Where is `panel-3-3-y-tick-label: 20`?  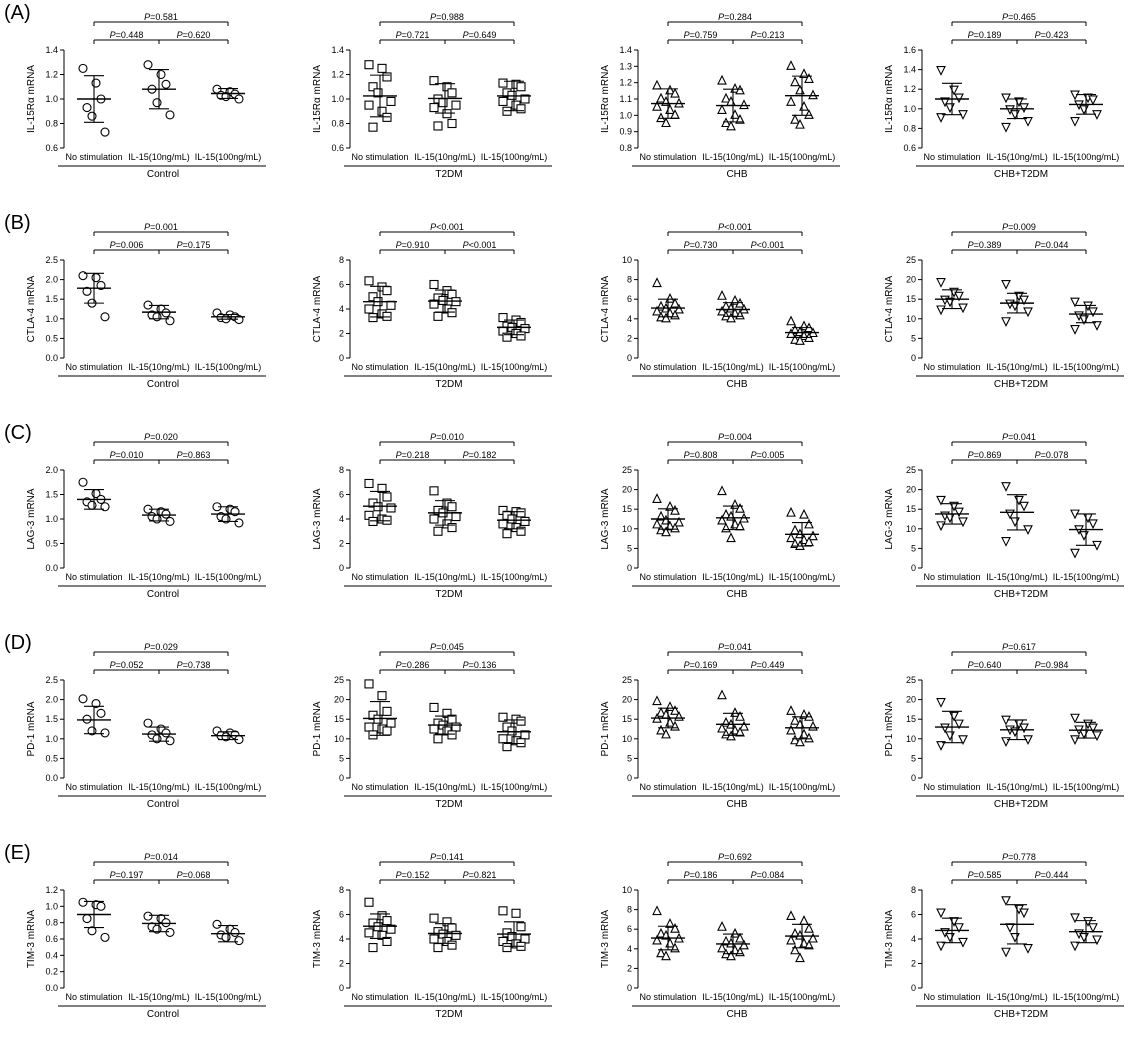 panel-3-3-y-tick-label: 20 is located at coordinates (911, 700).